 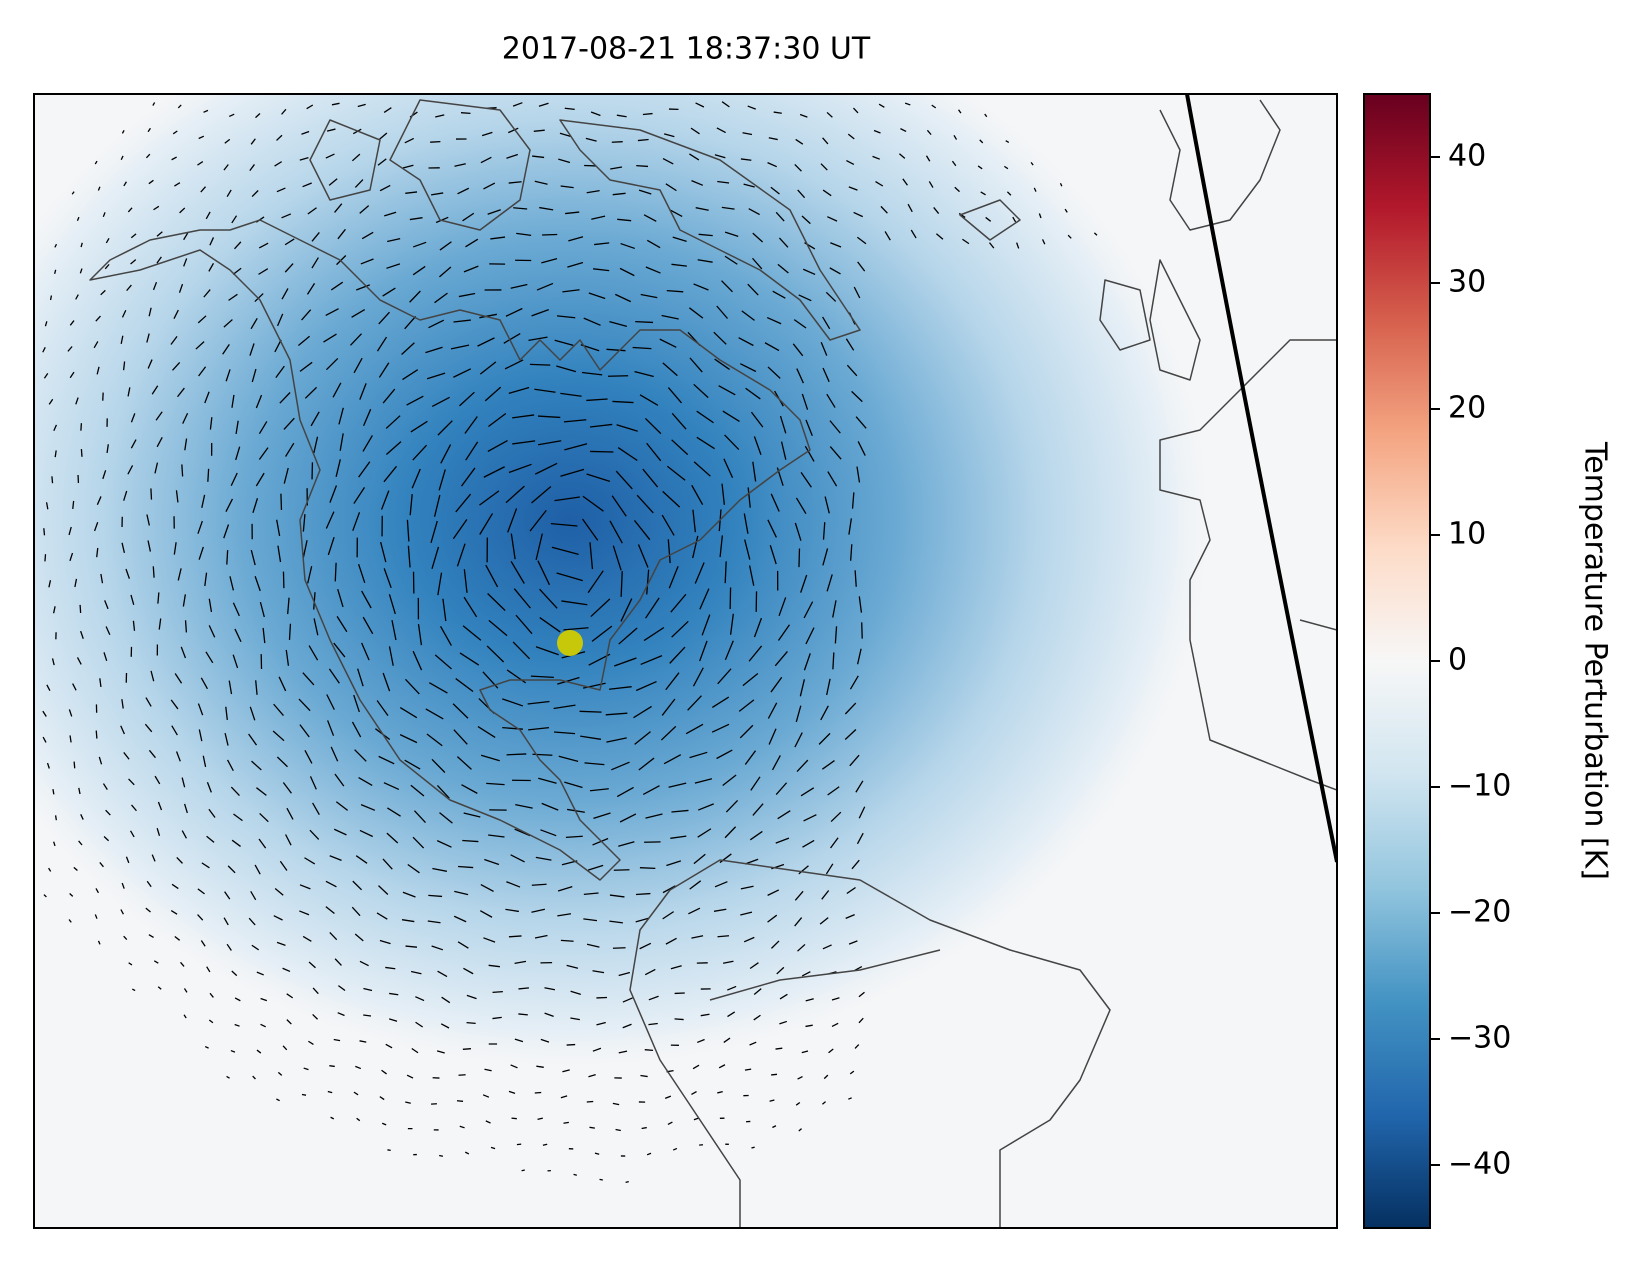 What do you see at coordinates (686, 49) in the screenshot?
I see `title: 2017-08-21 18:37:30 UT` at bounding box center [686, 49].